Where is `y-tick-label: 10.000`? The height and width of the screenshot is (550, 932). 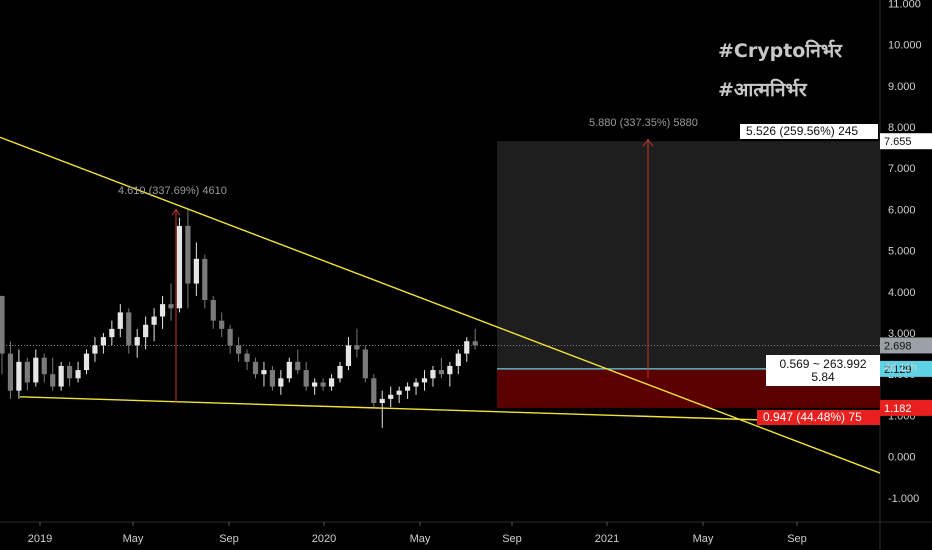 y-tick-label: 10.000 is located at coordinates (905, 46).